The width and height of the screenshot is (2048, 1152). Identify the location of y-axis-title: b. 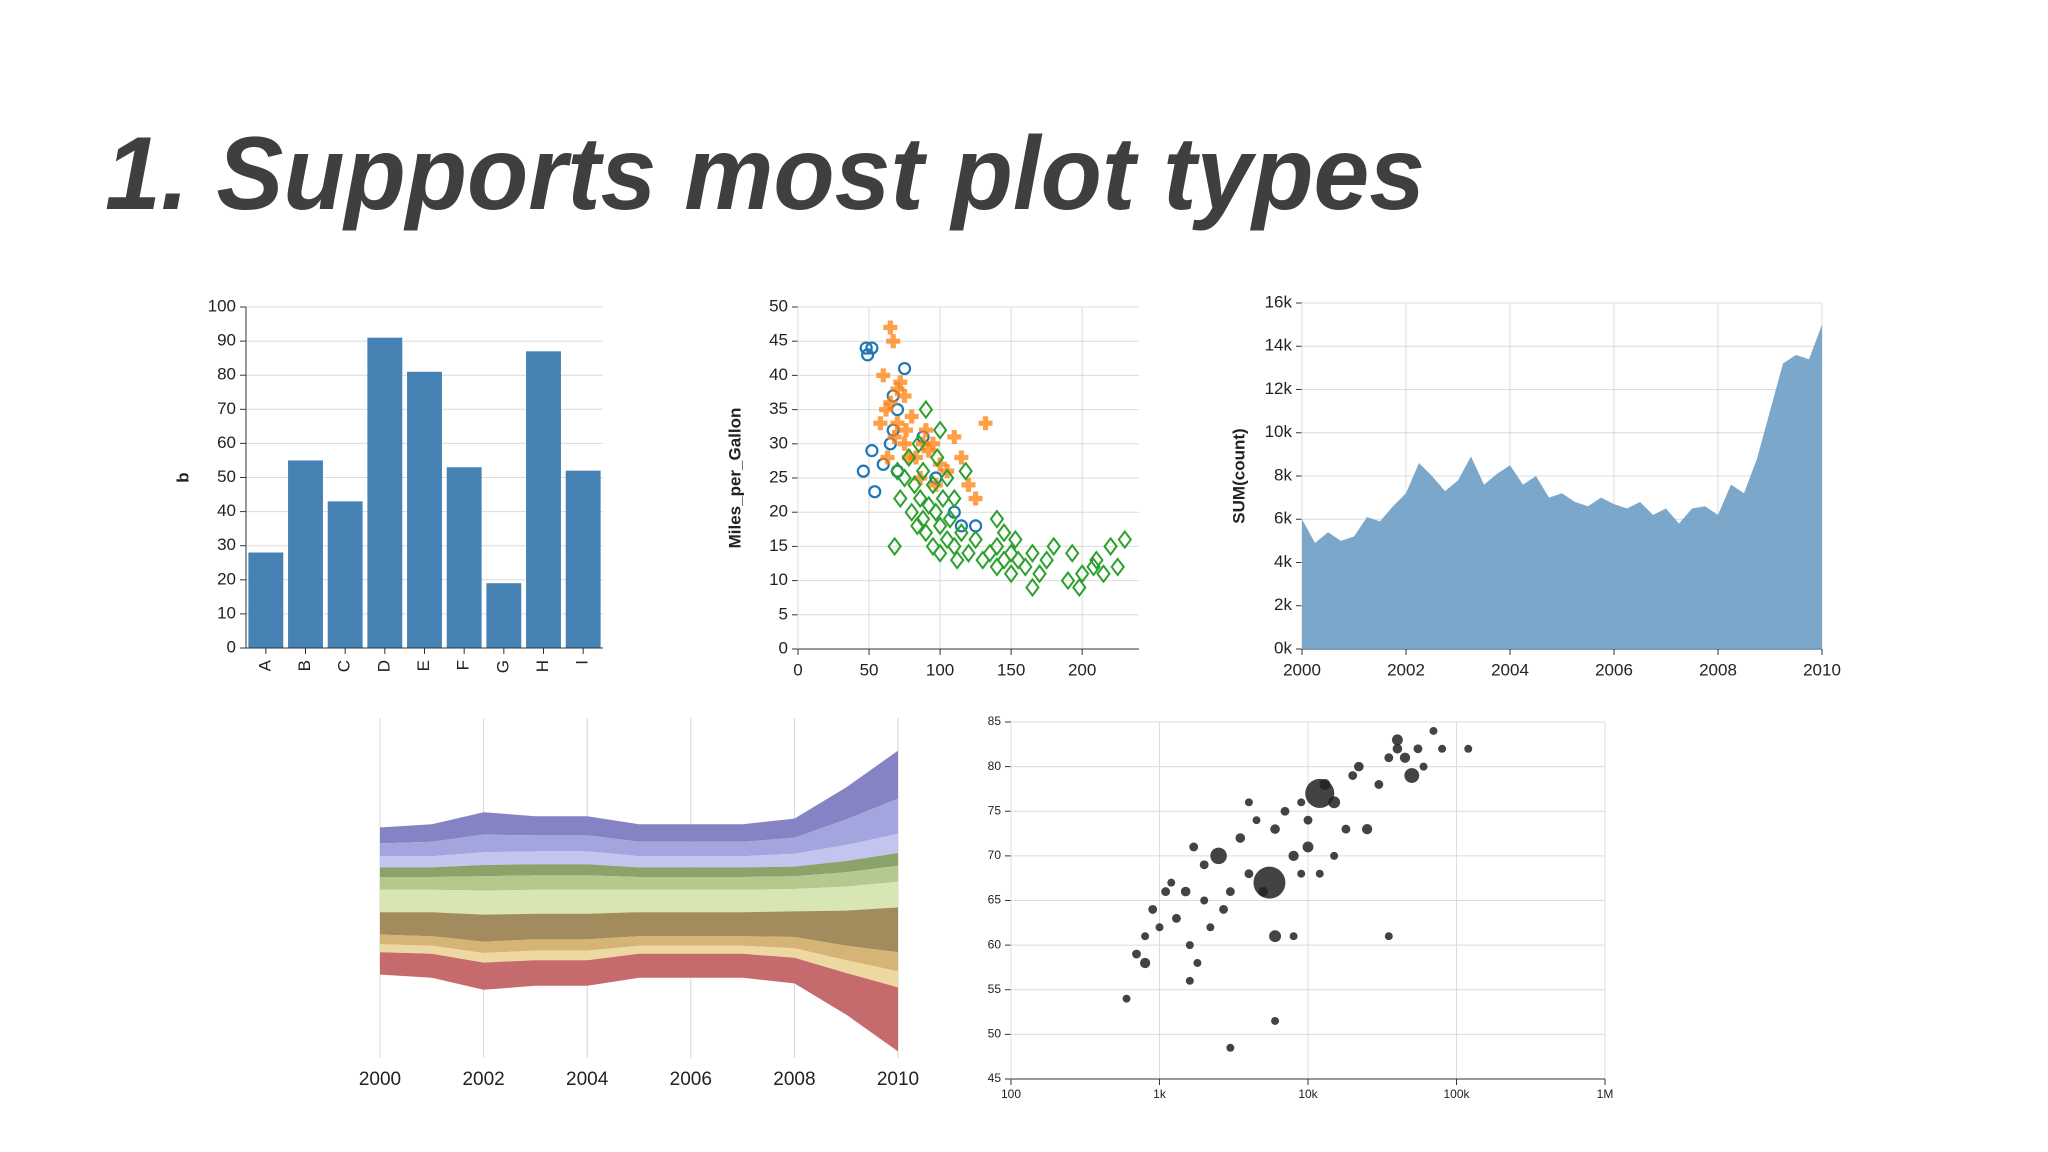
(182, 477).